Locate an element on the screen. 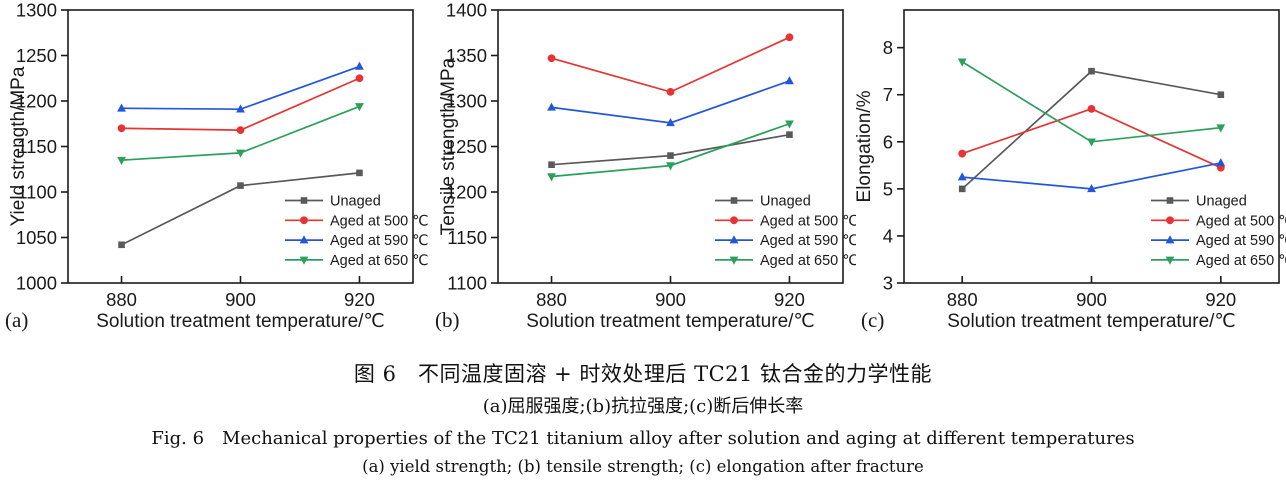 The width and height of the screenshot is (1286, 495). panel-label: (a) is located at coordinates (16, 320).